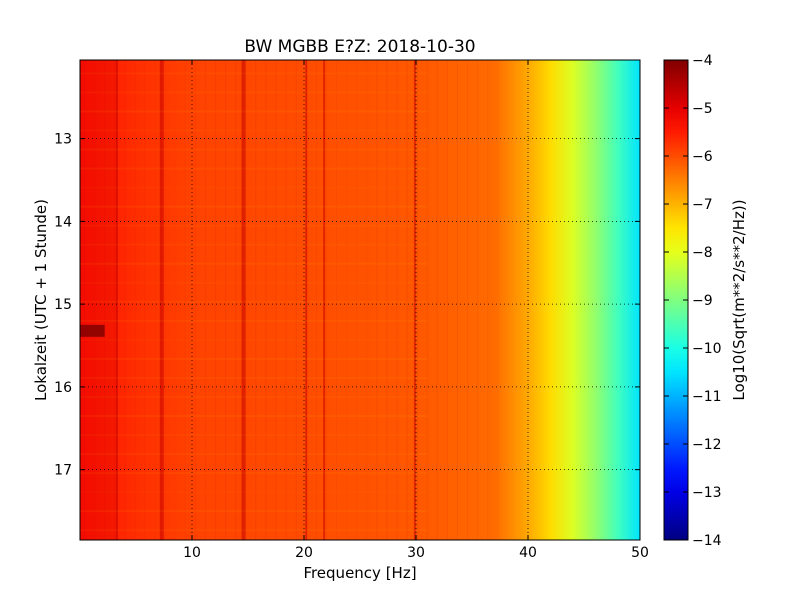 The image size is (800, 600). I want to click on x-tick-label: 20, so click(304, 553).